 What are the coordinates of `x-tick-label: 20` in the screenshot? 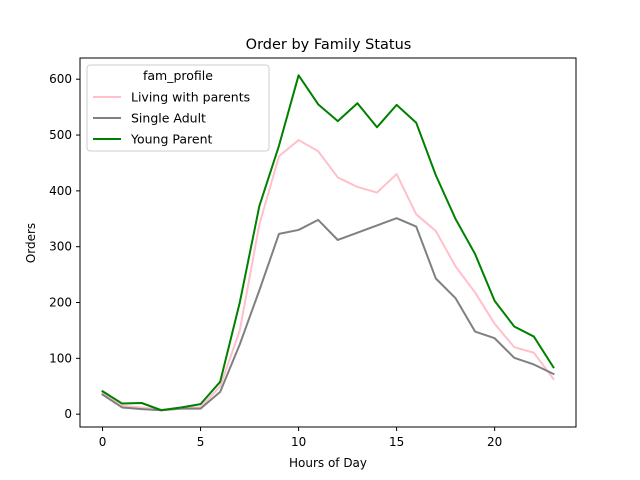 It's located at (494, 442).